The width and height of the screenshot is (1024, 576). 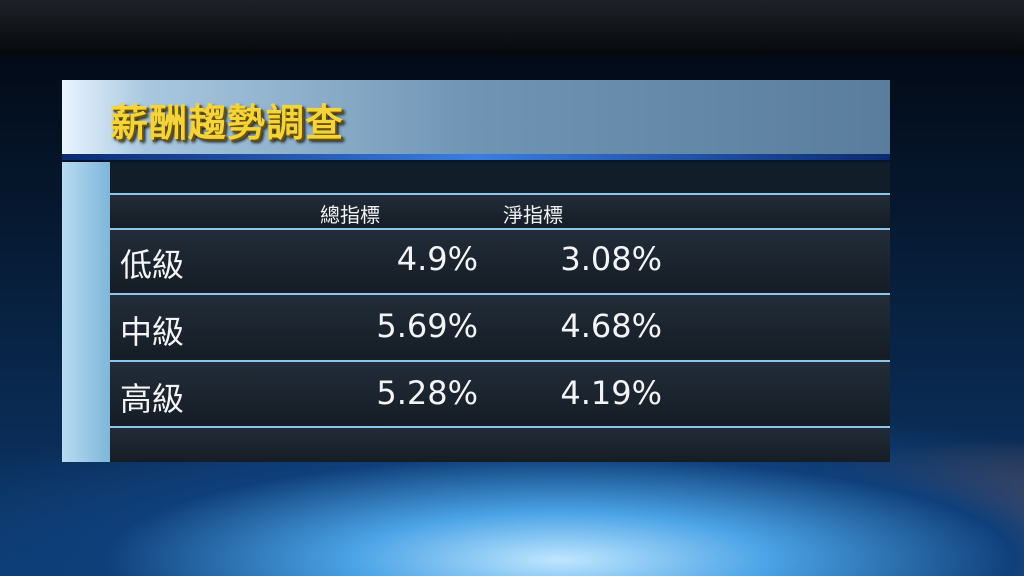 I want to click on header-net: 淨指標, so click(x=533, y=215).